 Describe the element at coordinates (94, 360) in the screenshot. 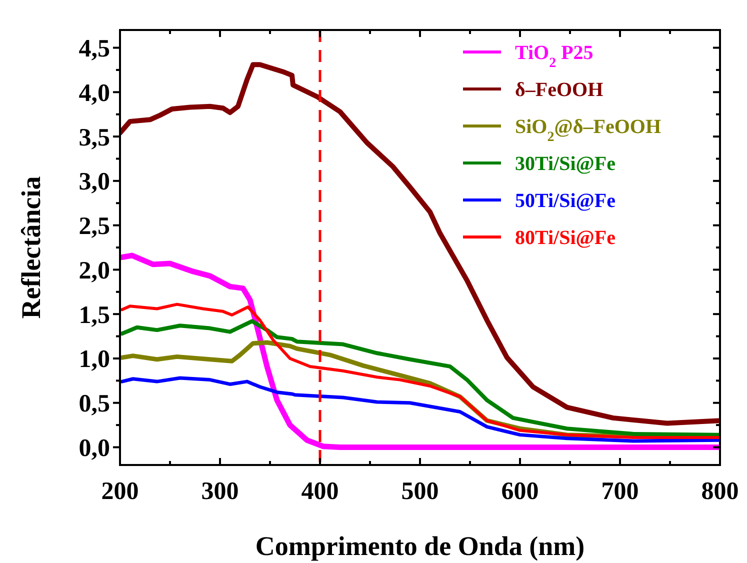

I see `y-tick-label: 1,0` at that location.